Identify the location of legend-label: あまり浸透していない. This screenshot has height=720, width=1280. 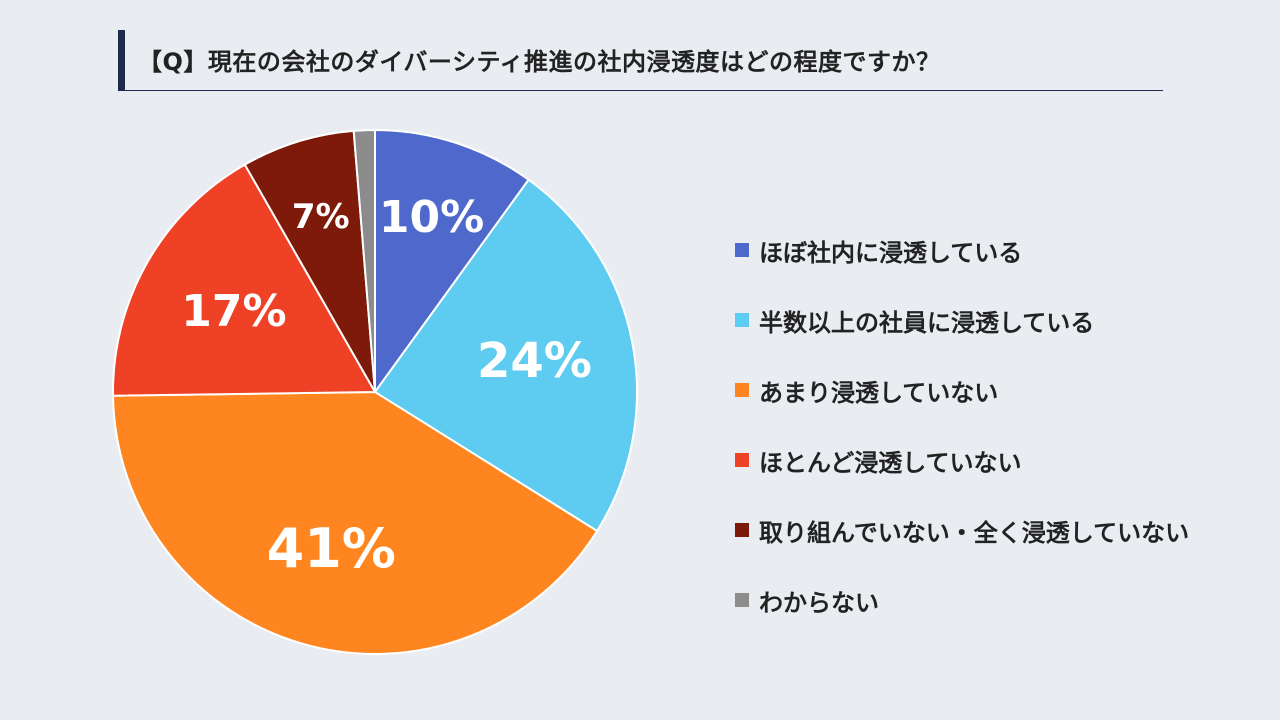
(879, 392).